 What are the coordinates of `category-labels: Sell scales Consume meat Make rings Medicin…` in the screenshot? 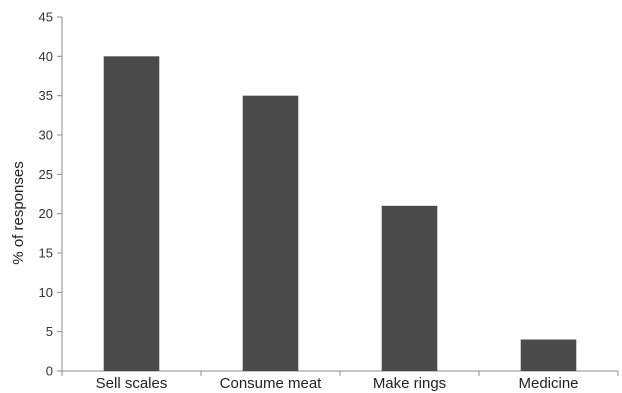 It's located at (337, 383).